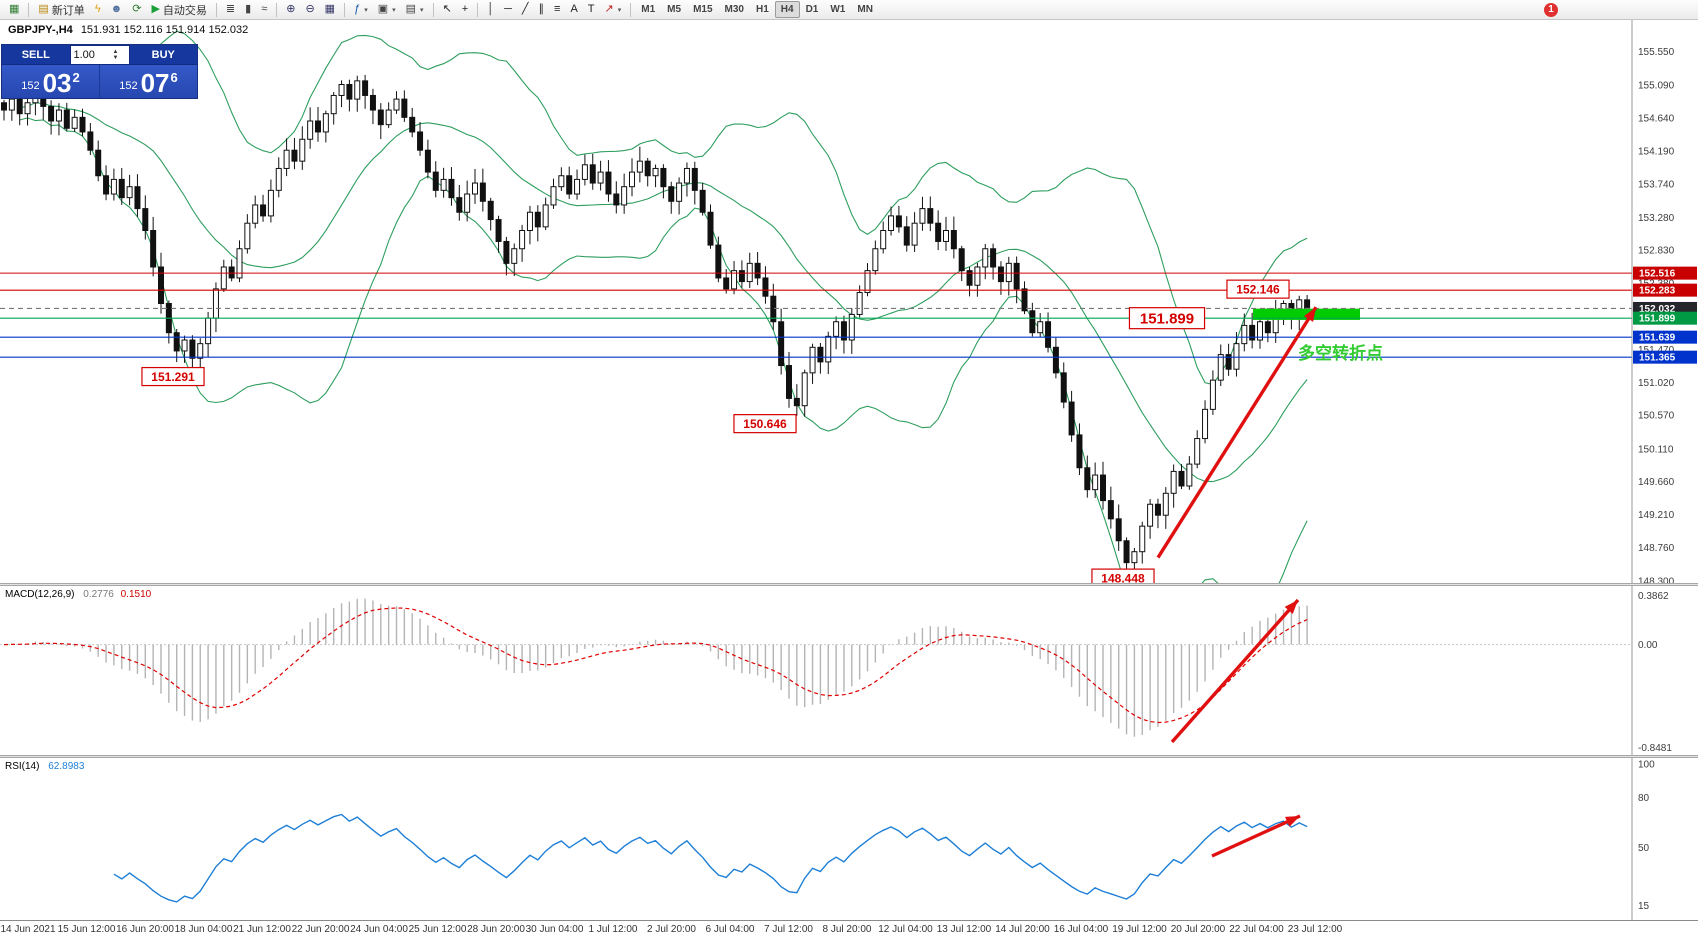  Describe the element at coordinates (264, 9) in the screenshot. I see `line-chart-icon: ≈` at that location.